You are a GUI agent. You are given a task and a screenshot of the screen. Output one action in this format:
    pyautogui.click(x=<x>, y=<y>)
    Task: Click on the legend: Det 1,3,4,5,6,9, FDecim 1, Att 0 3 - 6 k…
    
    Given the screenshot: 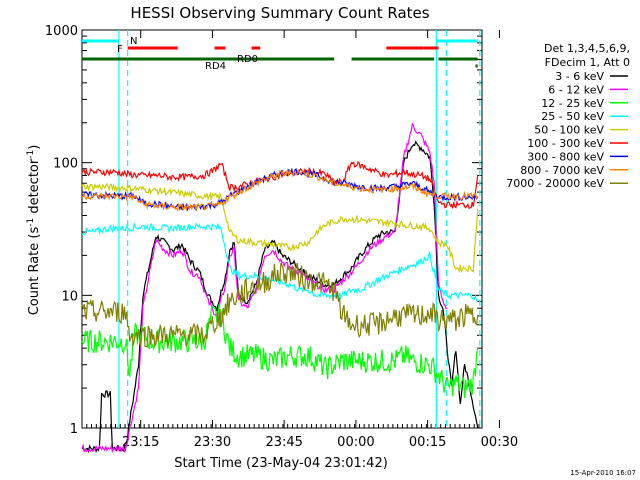 What is the action you would take?
    pyautogui.click(x=568, y=116)
    